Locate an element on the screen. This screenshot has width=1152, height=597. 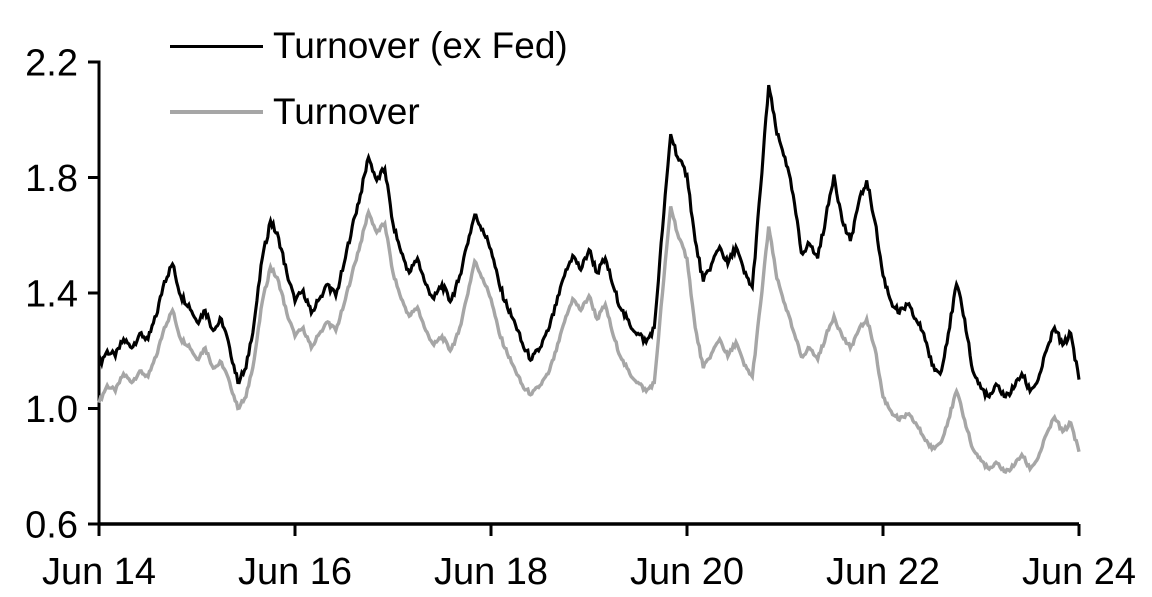
x-tick-label: Jun 20 is located at coordinates (687, 572).